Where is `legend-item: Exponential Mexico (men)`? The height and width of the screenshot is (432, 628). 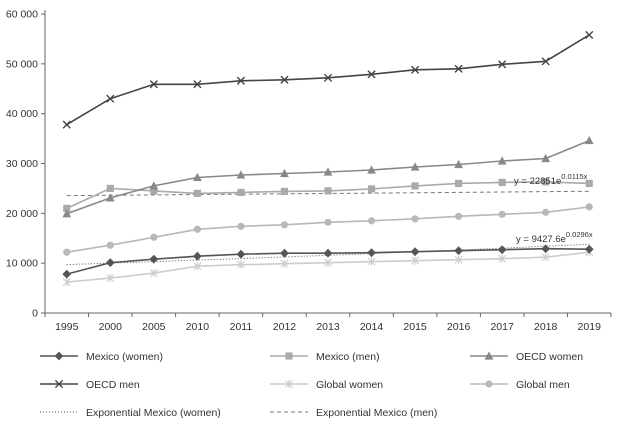
legend-item: Exponential Mexico (men) is located at coordinates (353, 413).